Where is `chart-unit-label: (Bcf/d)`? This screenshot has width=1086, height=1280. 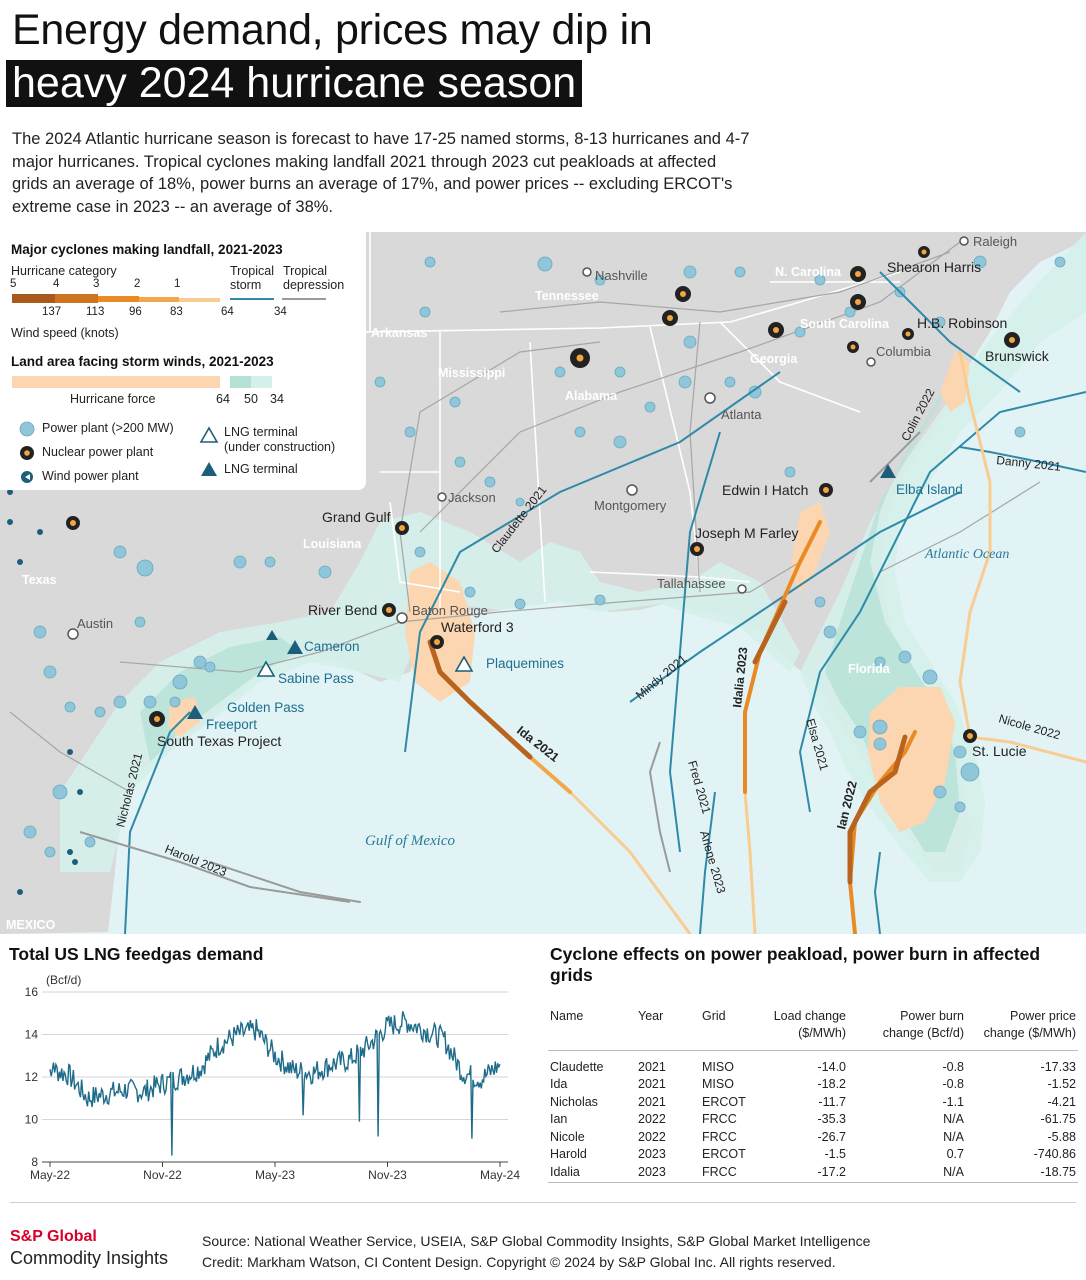
chart-unit-label: (Bcf/d) is located at coordinates (63, 980).